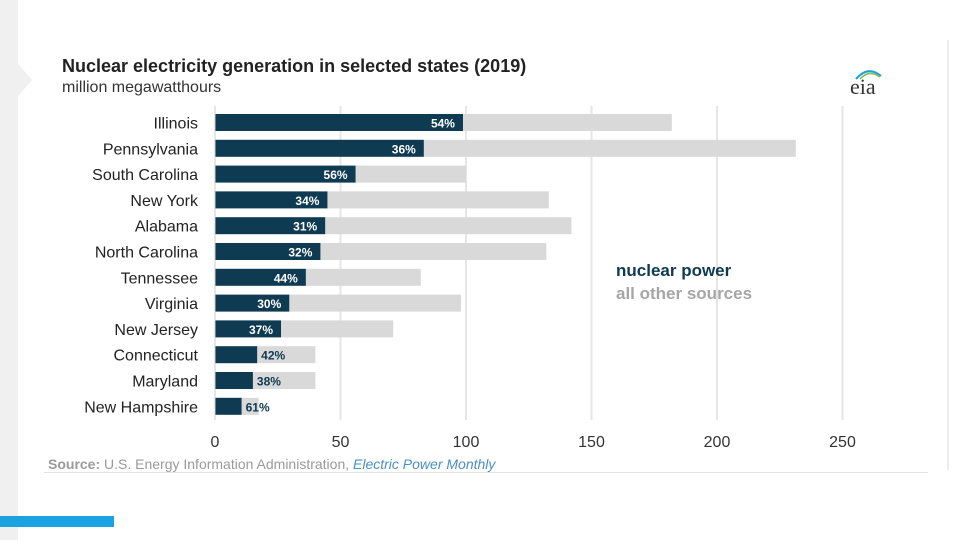  Describe the element at coordinates (339, 122) in the screenshot. I see `bar-nuclear-illinois` at that location.